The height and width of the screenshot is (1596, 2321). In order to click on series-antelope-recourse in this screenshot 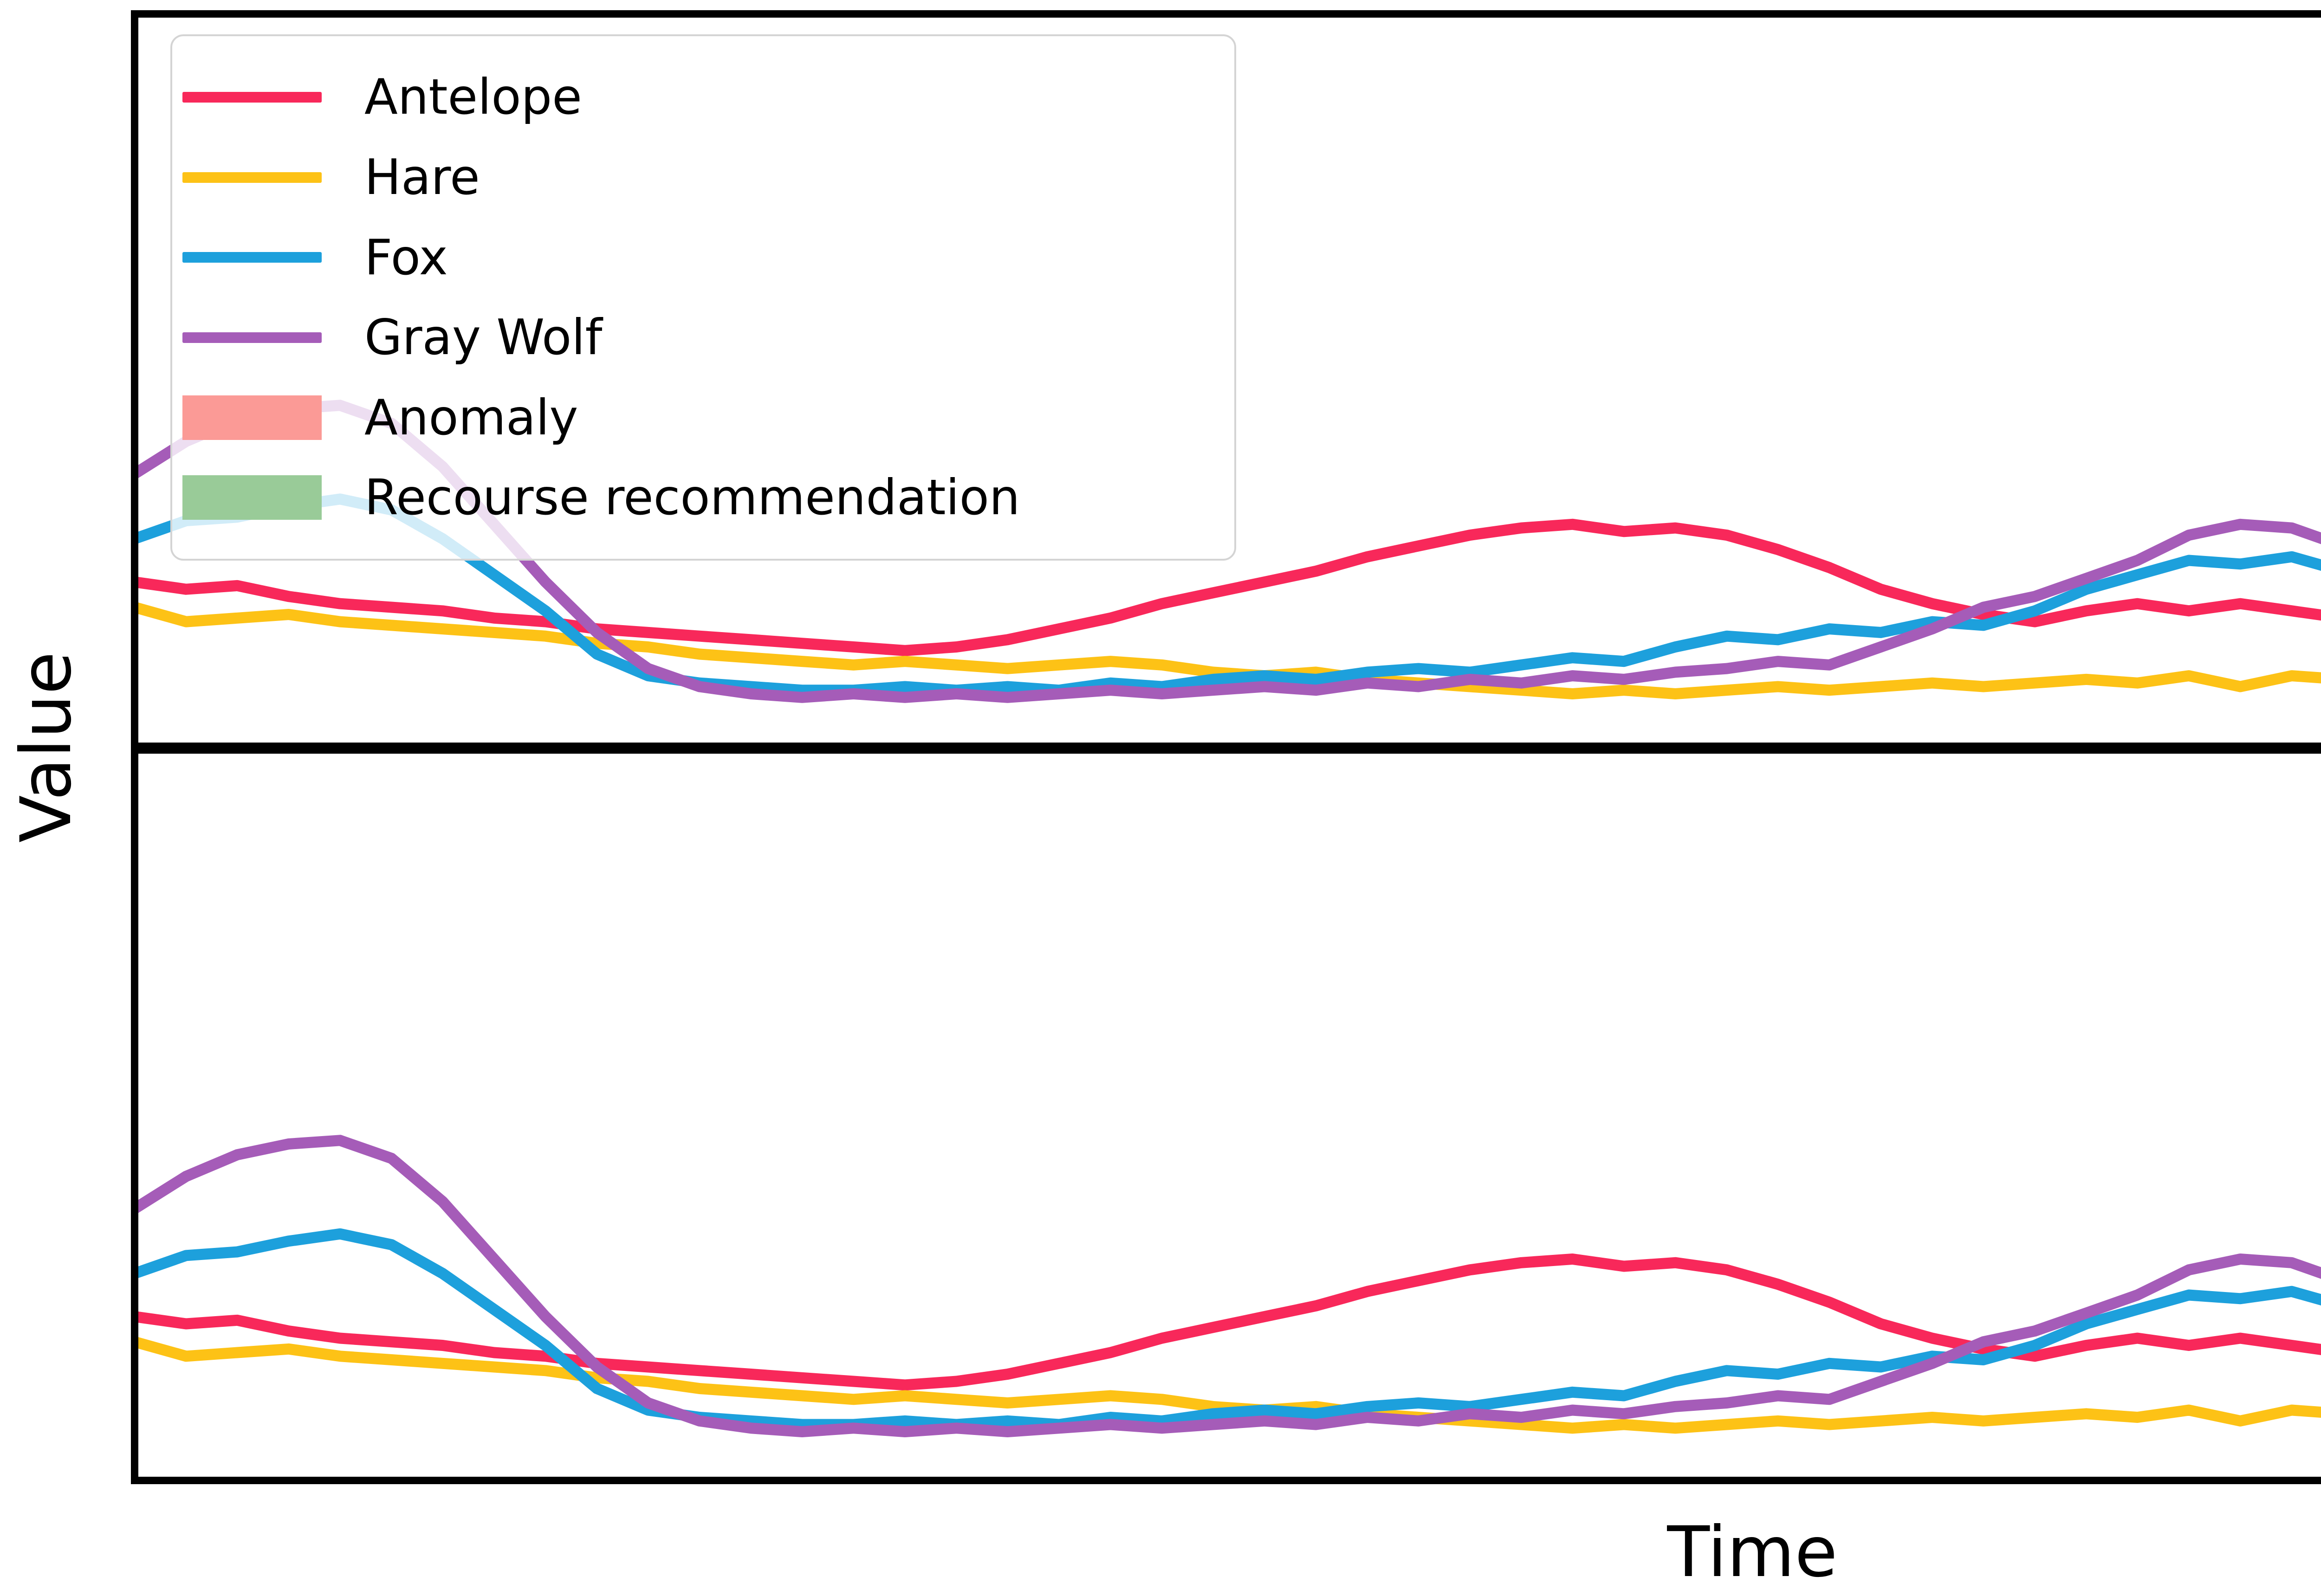, I will do `click(1229, 1322)`.